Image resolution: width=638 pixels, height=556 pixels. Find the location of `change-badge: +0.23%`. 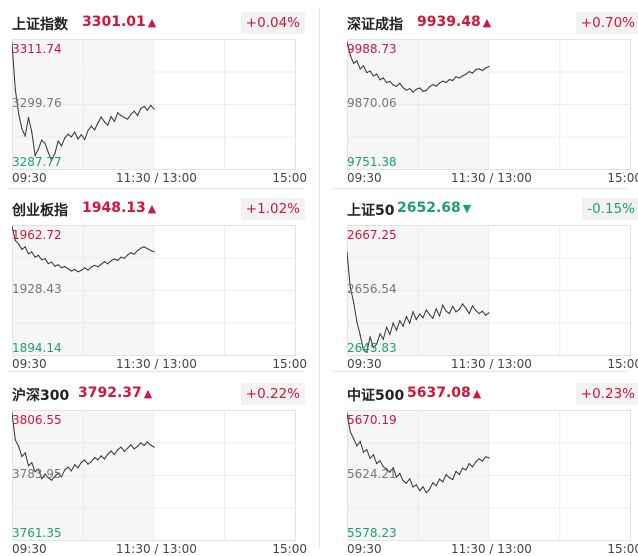

change-badge: +0.23% is located at coordinates (606, 394).